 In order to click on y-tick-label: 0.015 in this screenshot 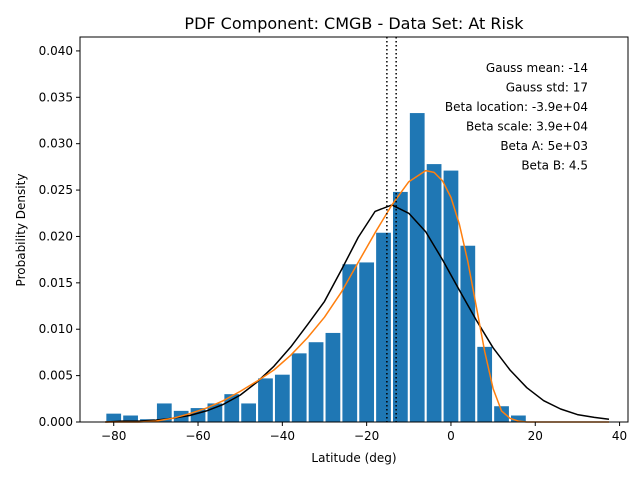, I will do `click(56, 283)`.